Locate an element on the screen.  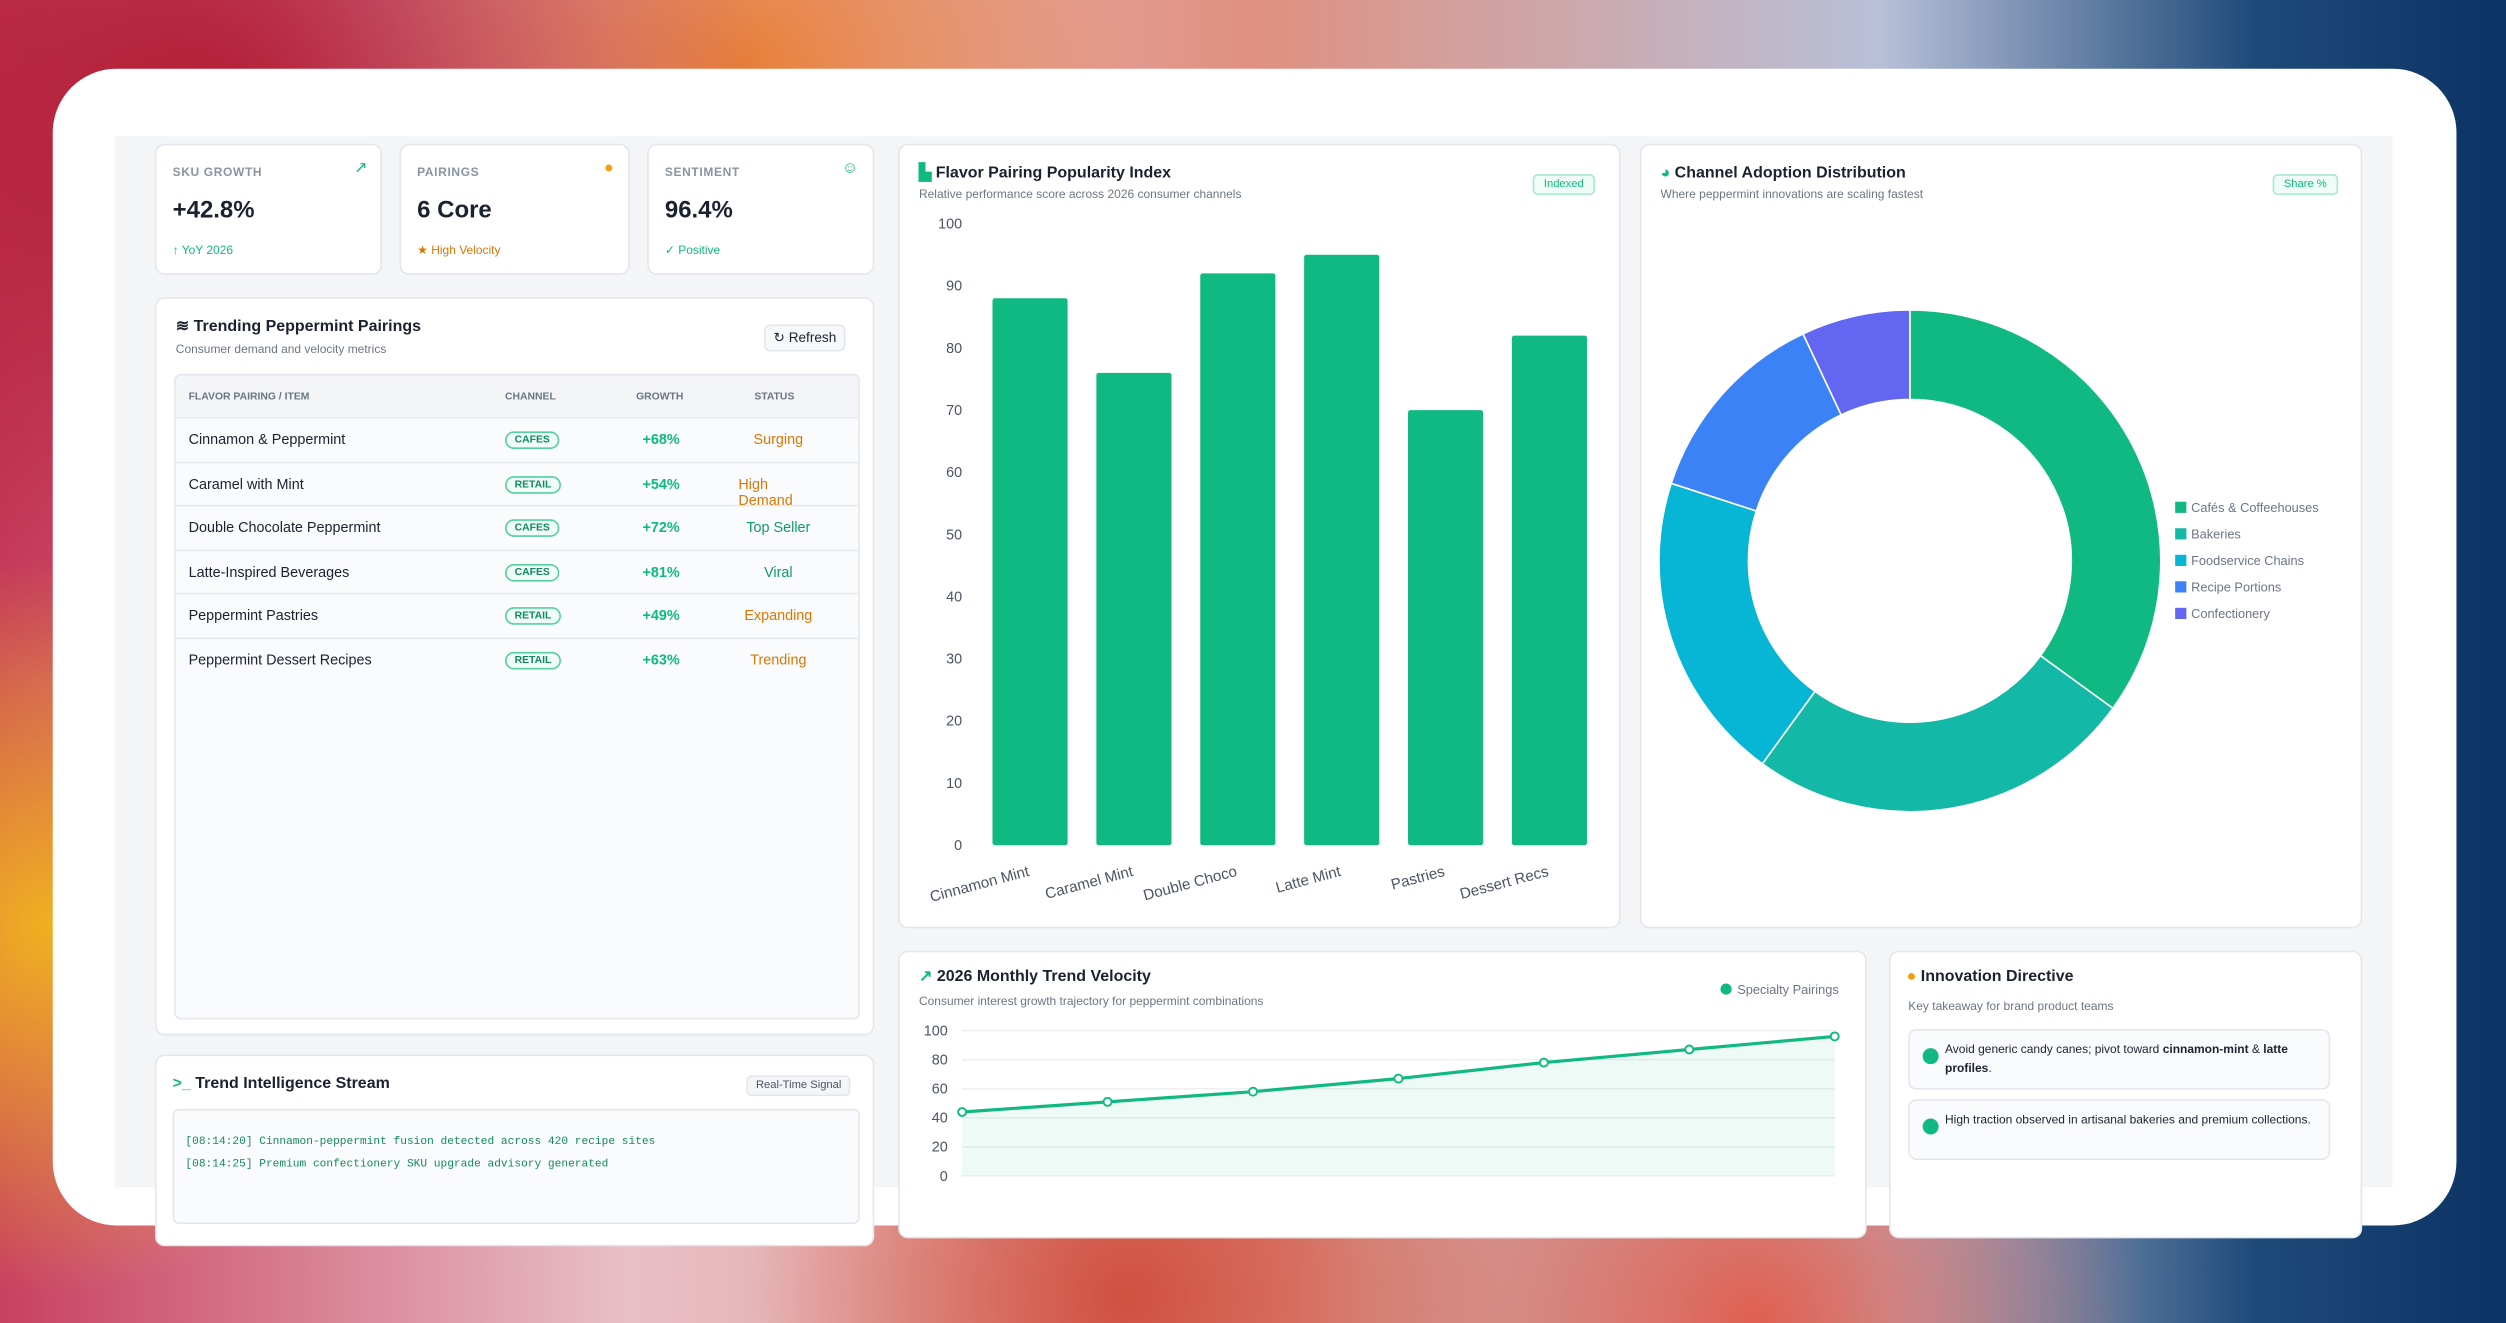
x-tick-label: Double Choco is located at coordinates (1190, 883).